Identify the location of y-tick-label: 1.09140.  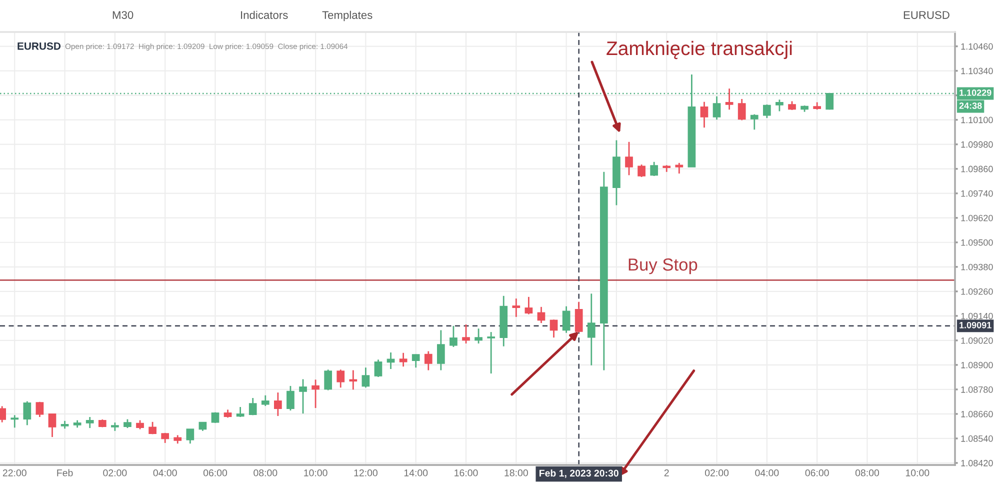
(977, 316).